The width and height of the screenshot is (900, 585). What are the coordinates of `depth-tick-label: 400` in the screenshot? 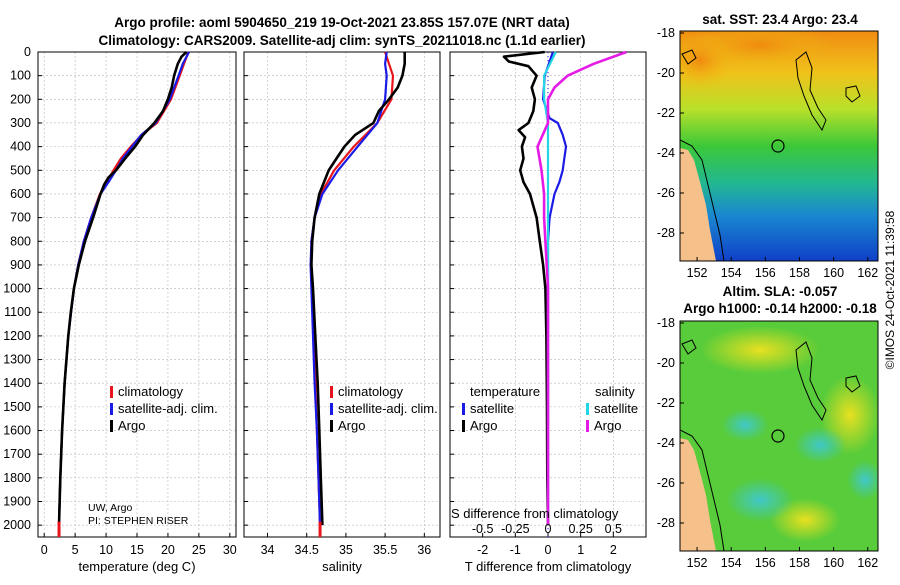 It's located at (20, 147).